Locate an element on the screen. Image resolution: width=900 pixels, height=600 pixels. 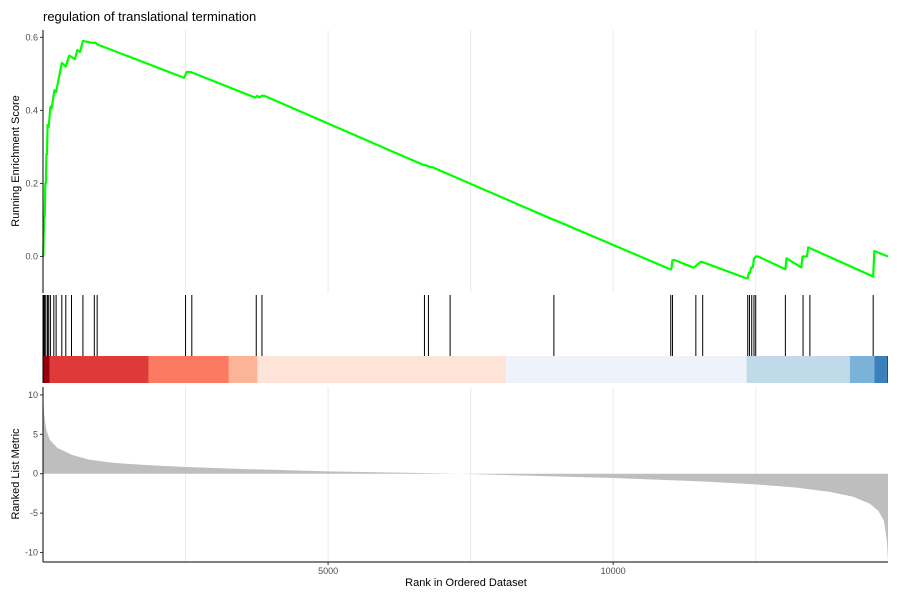
enrichment-y-tick-label: 0.0 is located at coordinates (31, 256).